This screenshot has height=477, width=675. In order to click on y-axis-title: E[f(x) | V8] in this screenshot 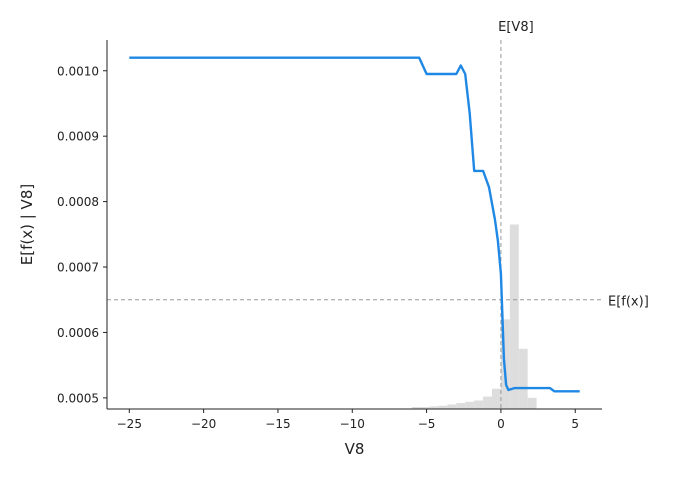, I will do `click(27, 224)`.